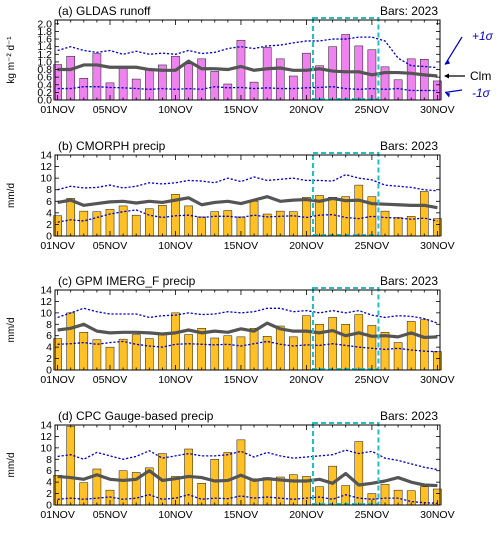 This screenshot has width=500, height=533. I want to click on panel-title: (a) GLDAS runoff, so click(104, 11).